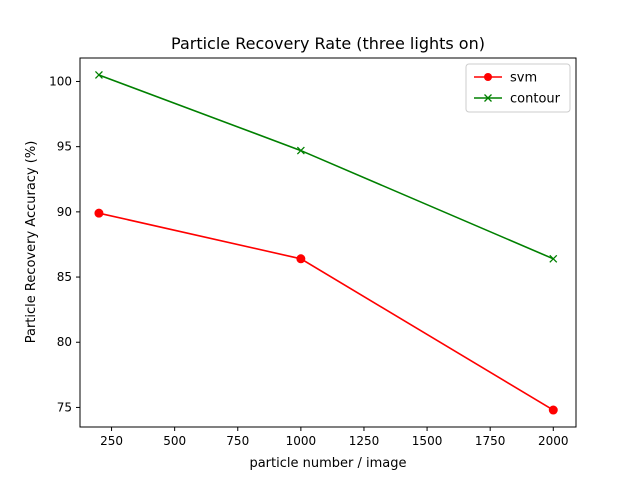 Image resolution: width=640 pixels, height=480 pixels. Describe the element at coordinates (364, 441) in the screenshot. I see `x-tick-label: 1250` at that location.